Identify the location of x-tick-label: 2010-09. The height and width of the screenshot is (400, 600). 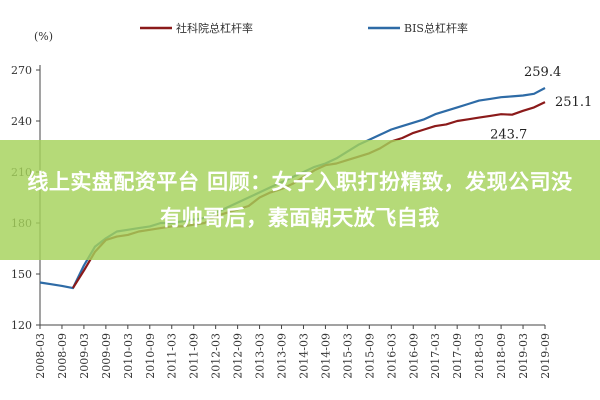
(150, 356).